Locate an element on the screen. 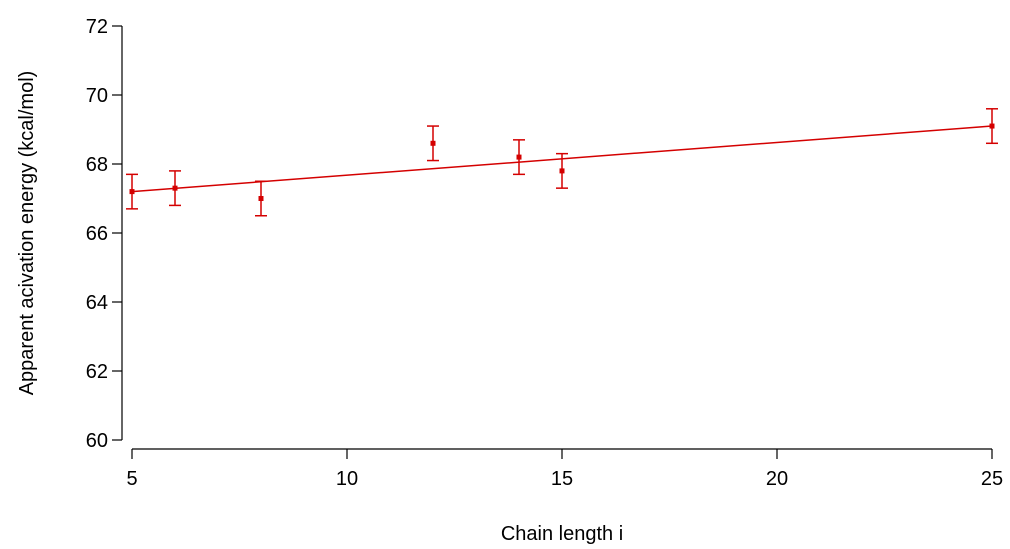  x-tick-label: 5 is located at coordinates (131, 479).